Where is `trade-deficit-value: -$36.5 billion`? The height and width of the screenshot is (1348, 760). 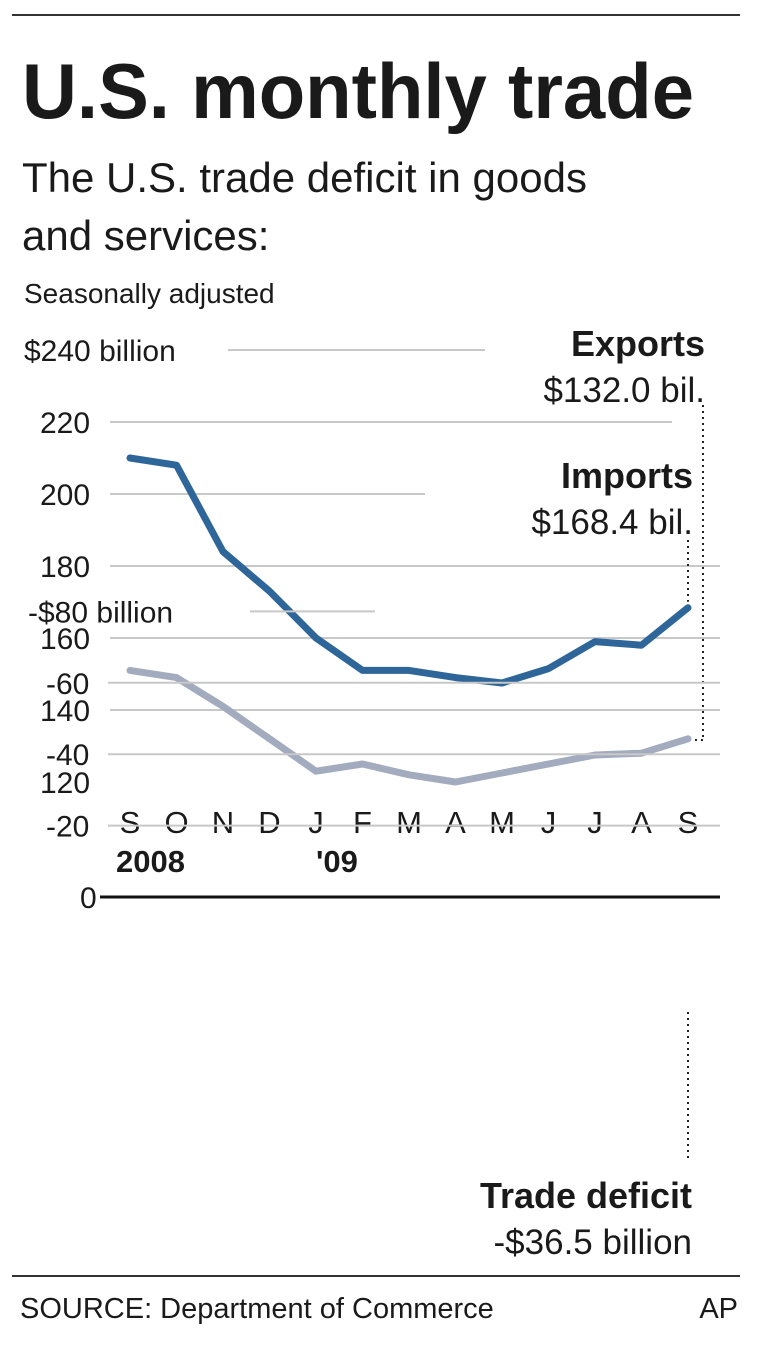
trade-deficit-value: -$36.5 billion is located at coordinates (593, 1242).